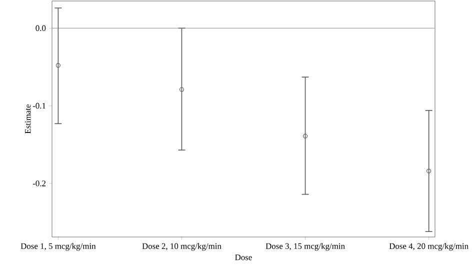  I want to click on x-tick-label: Dose 4, 20 mcg/kg/min, so click(428, 247).